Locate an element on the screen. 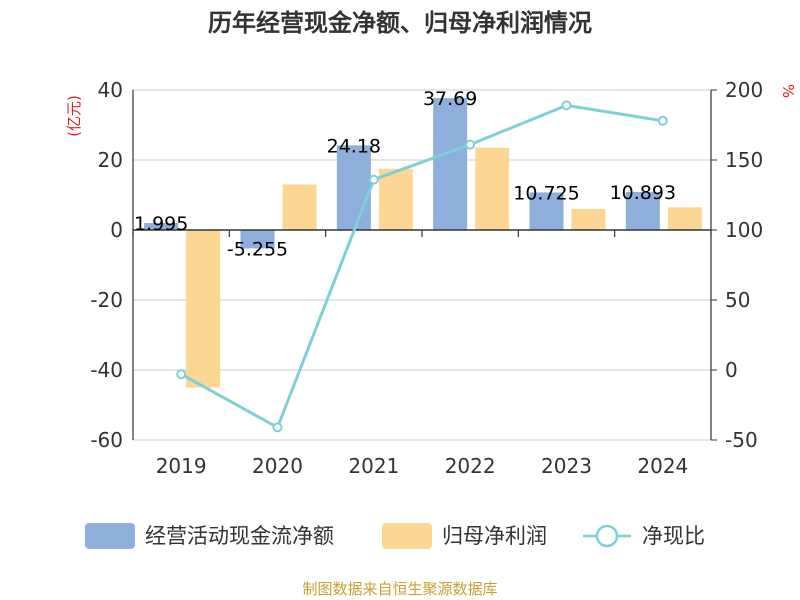  bar-cashflow-2021 is located at coordinates (353, 187).